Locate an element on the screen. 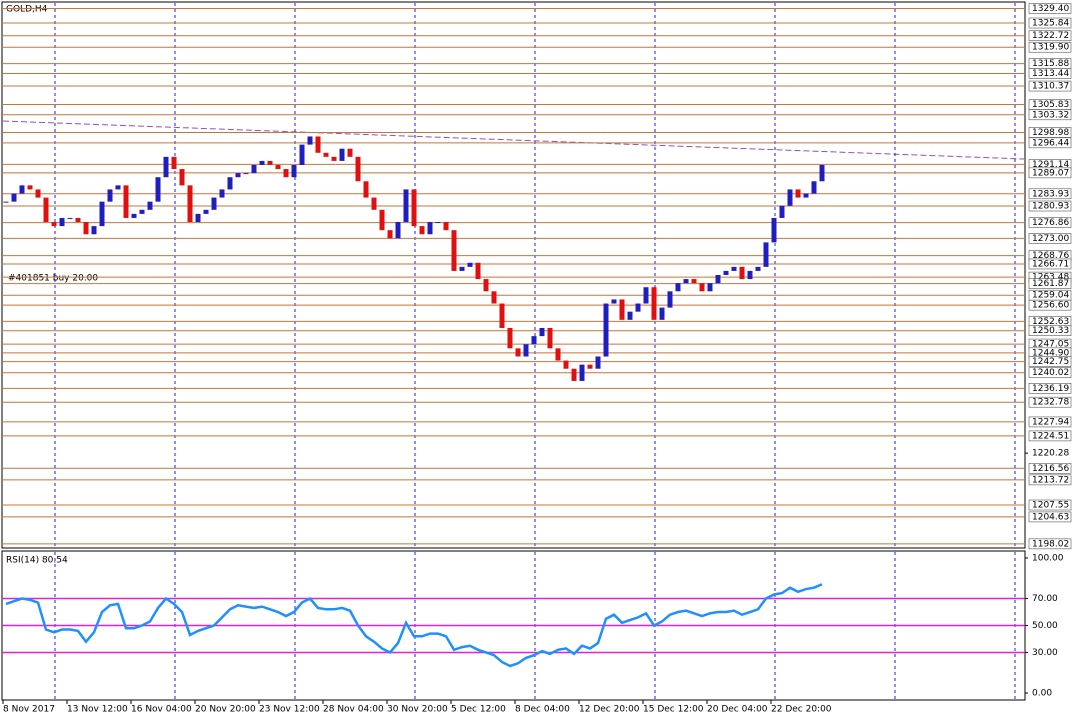 The width and height of the screenshot is (1080, 720). level-label: 1325.84 is located at coordinates (1050, 24).